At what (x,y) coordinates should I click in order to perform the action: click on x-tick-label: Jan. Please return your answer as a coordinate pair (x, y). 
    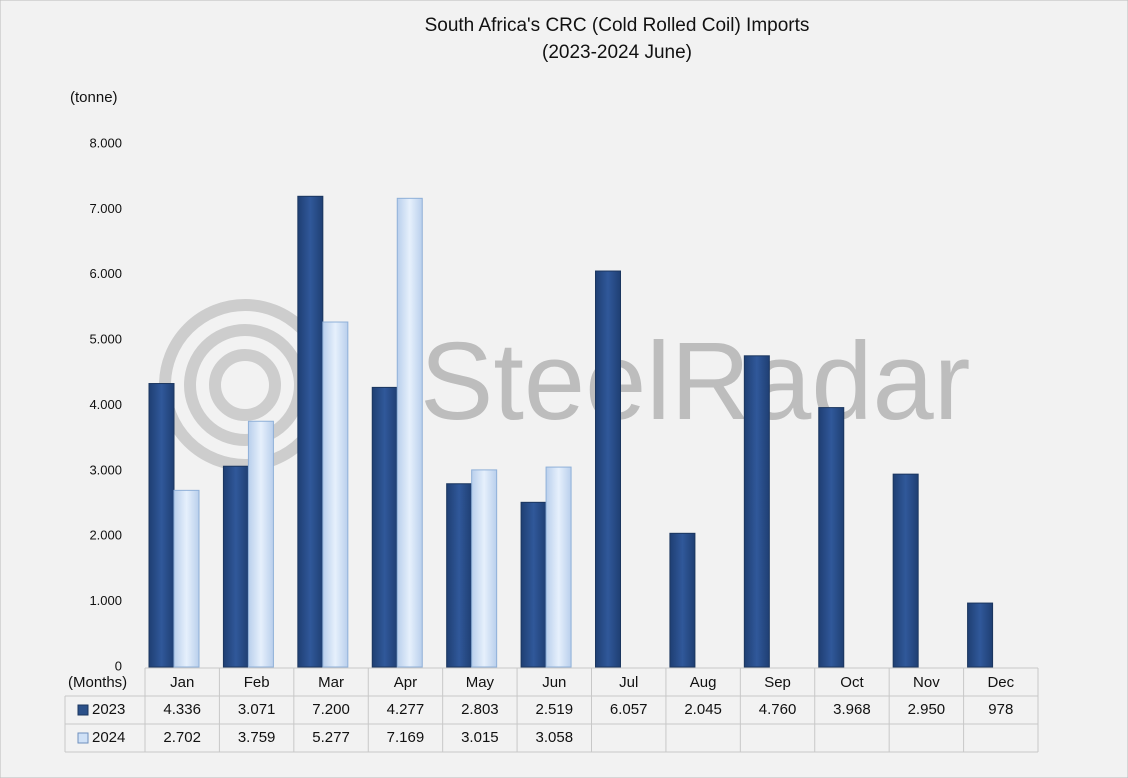
    Looking at the image, I should click on (182, 682).